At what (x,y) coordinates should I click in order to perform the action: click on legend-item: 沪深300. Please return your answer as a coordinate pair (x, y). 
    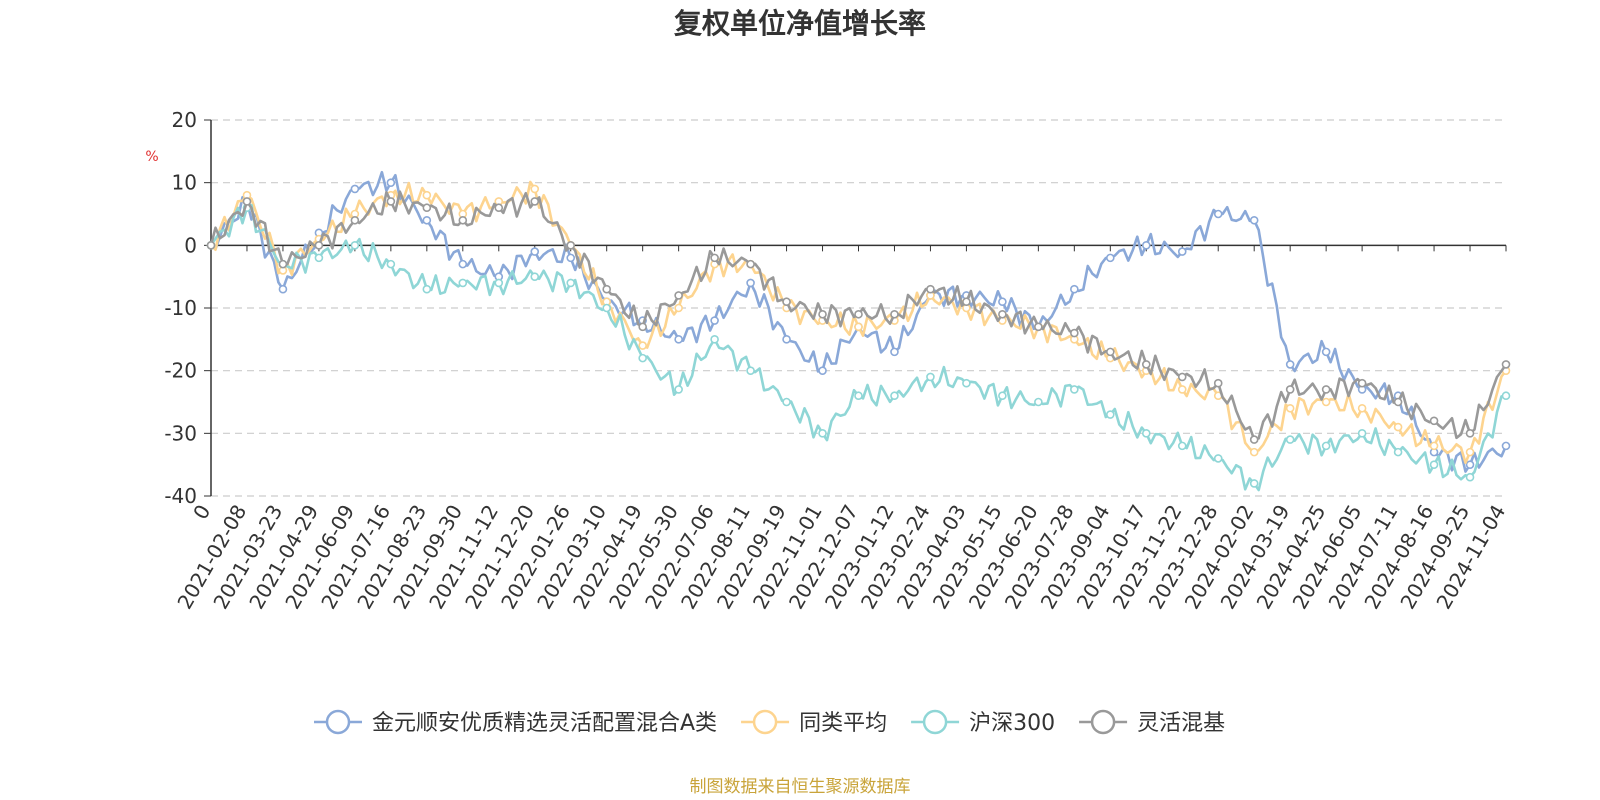
    Looking at the image, I should click on (983, 722).